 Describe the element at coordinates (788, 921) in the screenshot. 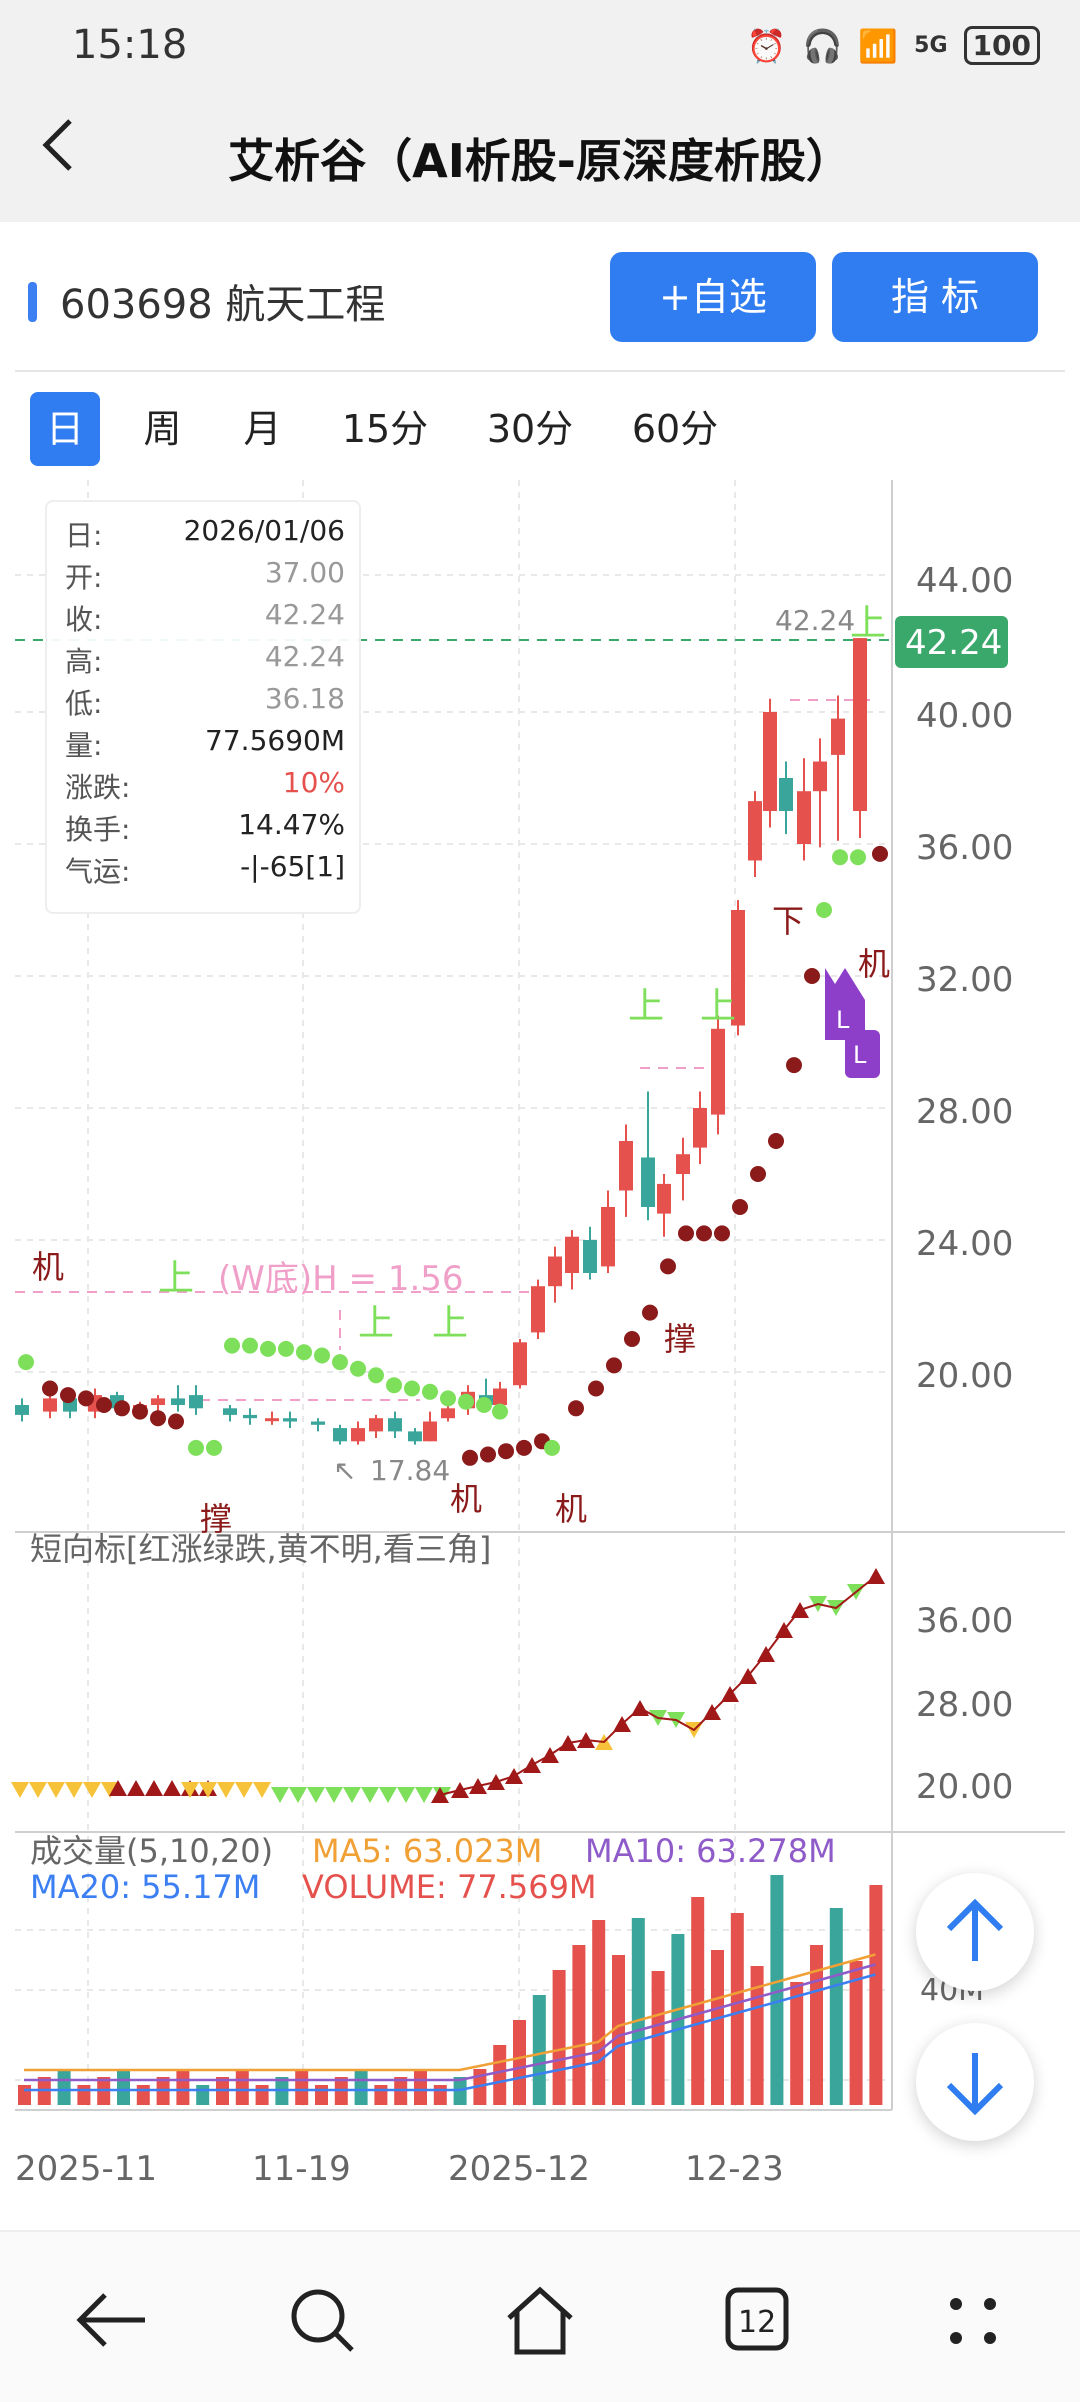

I see `signal-xia: 下` at that location.